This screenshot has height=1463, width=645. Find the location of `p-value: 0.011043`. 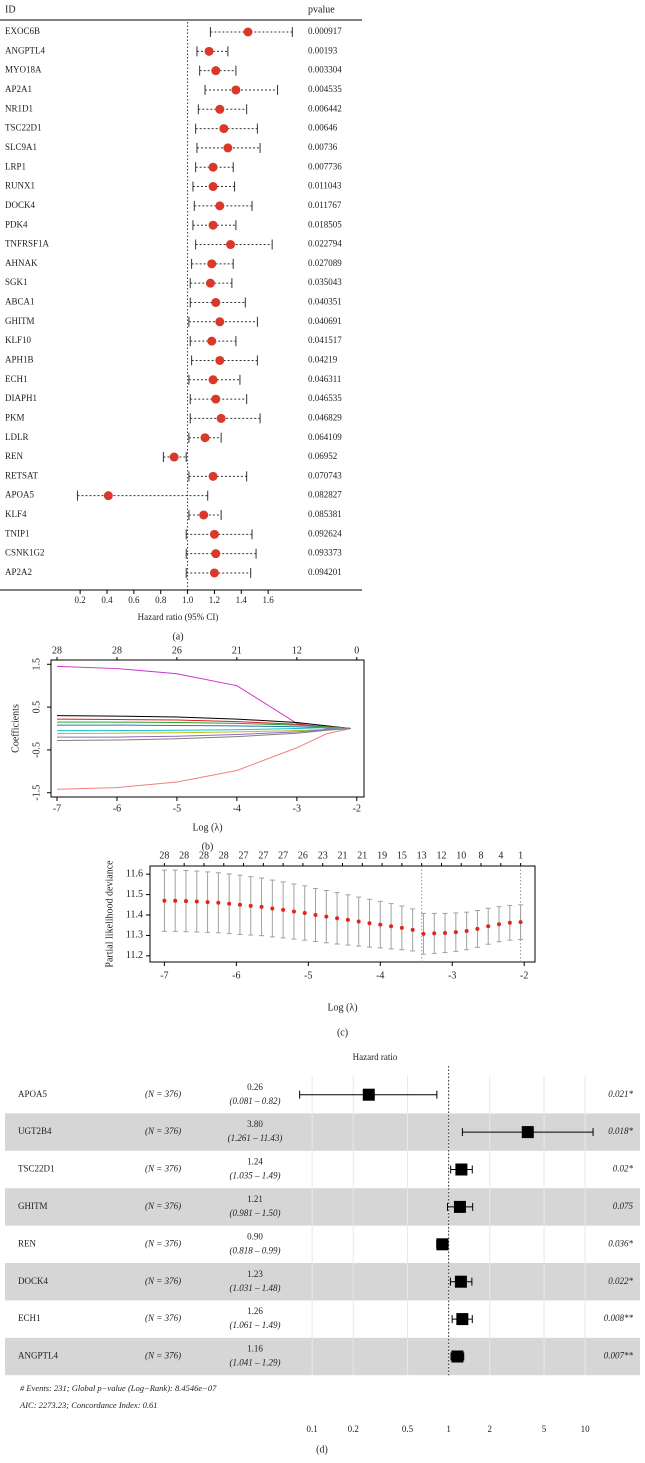

p-value: 0.011043 is located at coordinates (325, 186).